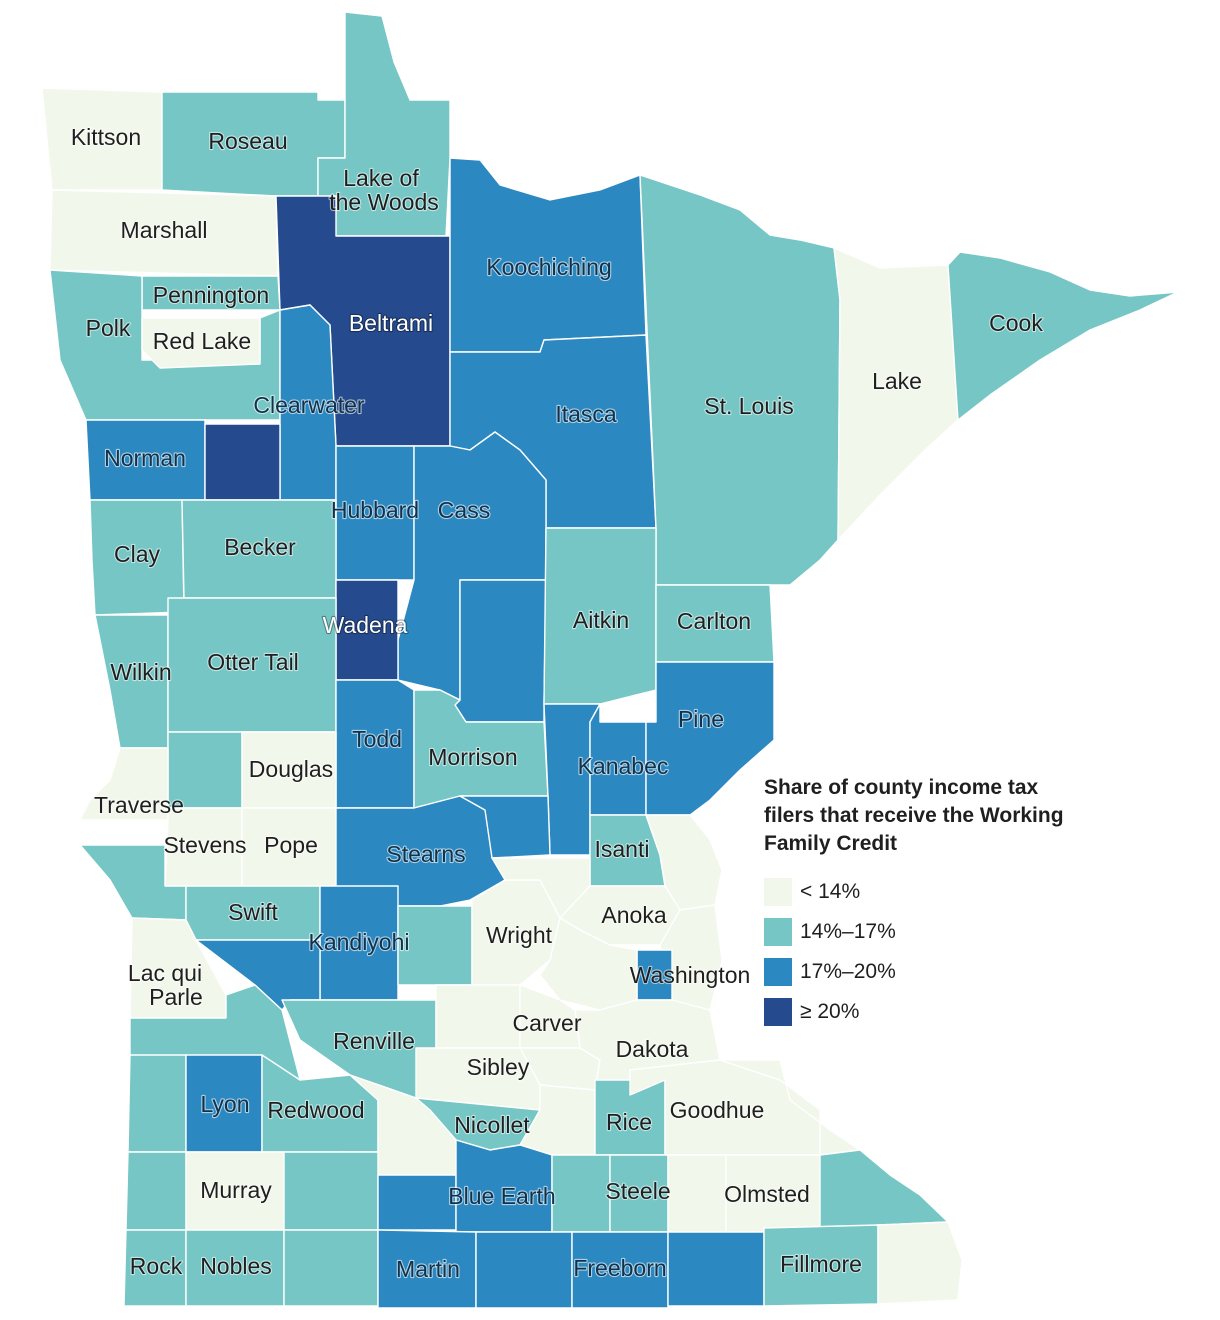 This screenshot has width=1220, height=1320. What do you see at coordinates (377, 739) in the screenshot?
I see `label-todd: Todd` at bounding box center [377, 739].